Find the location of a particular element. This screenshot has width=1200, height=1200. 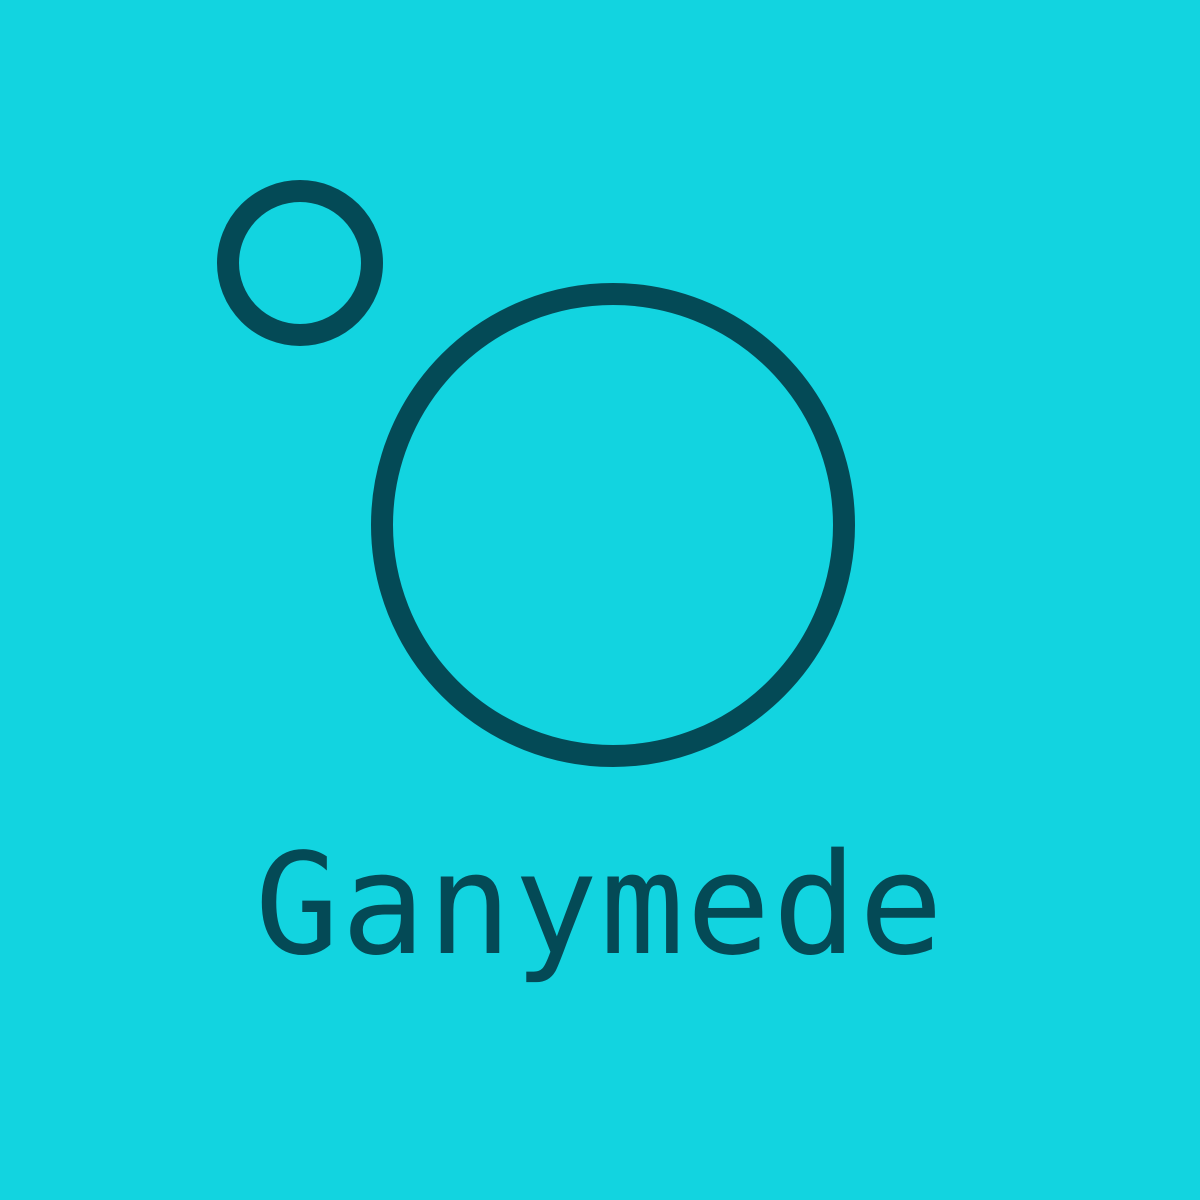

brand-wordmark: Ganymede is located at coordinates (600, 905).